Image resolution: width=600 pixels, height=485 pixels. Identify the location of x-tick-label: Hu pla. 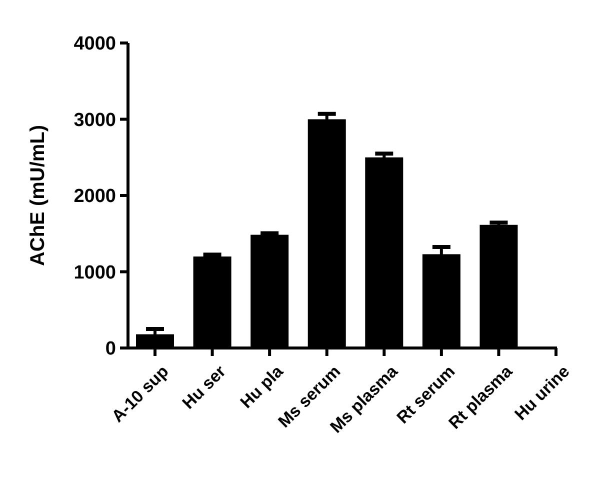
(262, 386).